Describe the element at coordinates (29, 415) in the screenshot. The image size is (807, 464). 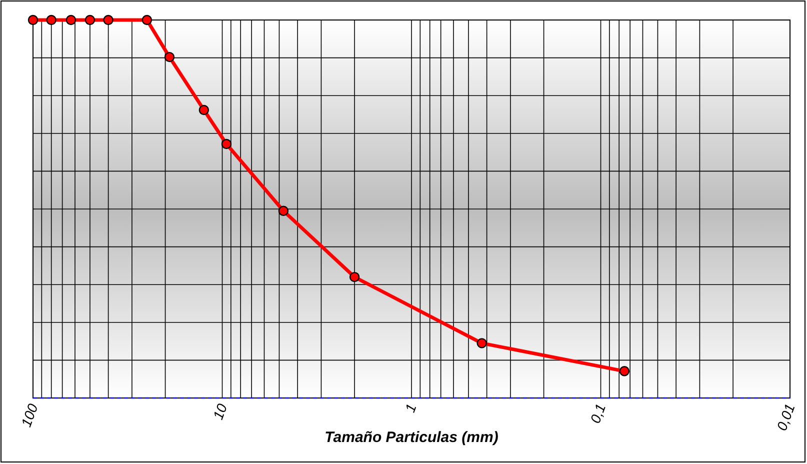
I see `x-tick-label: 100` at that location.